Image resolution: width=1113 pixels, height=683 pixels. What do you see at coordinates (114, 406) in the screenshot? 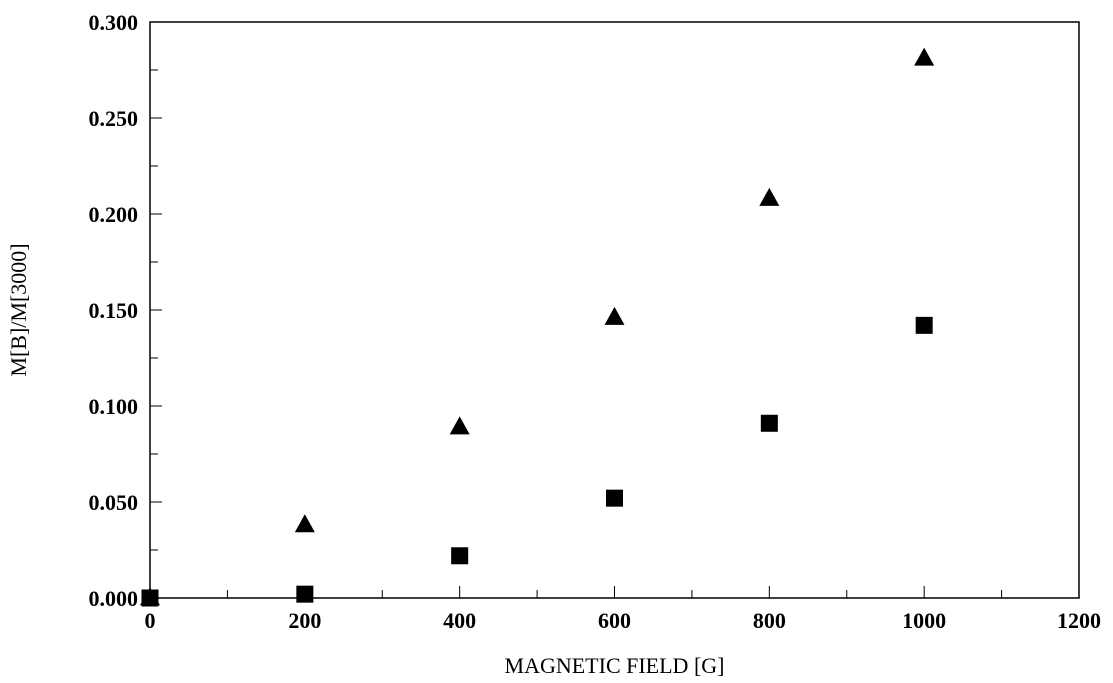
I see `y-tick-label: 0.100` at bounding box center [114, 406].